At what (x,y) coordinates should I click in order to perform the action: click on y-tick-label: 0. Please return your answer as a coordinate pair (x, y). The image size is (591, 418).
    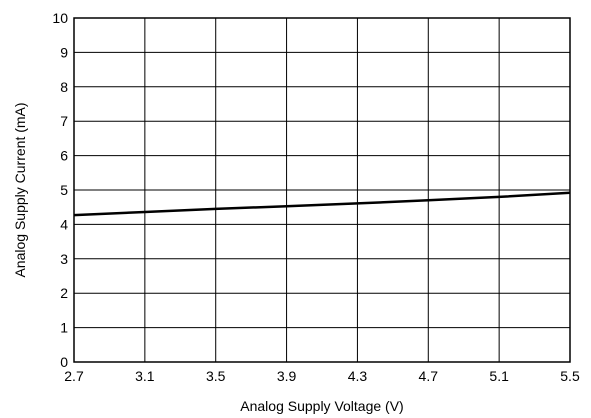
    Looking at the image, I should click on (64, 362).